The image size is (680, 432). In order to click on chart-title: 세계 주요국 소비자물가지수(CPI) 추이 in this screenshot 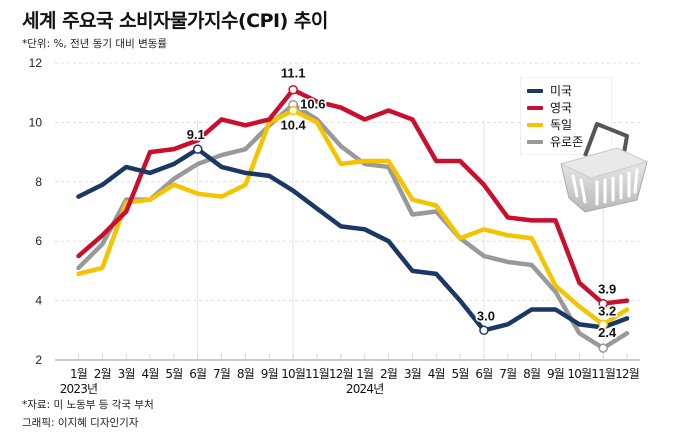, I will do `click(175, 21)`.